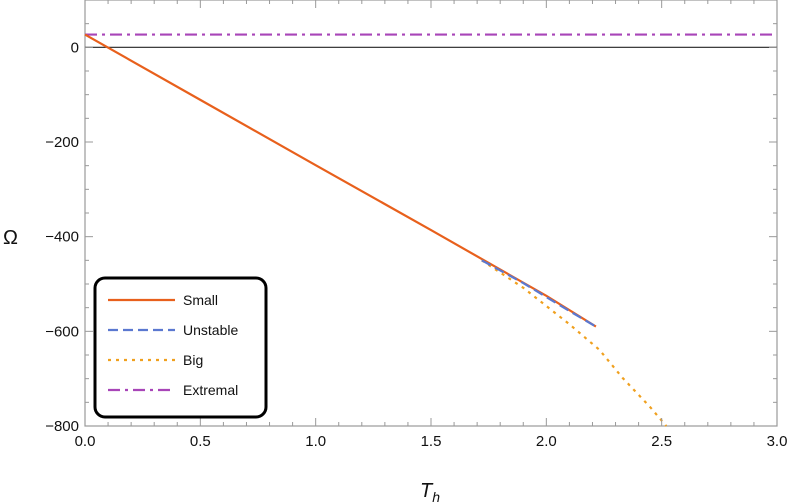 This screenshot has width=793, height=503. I want to click on y-tick-label: −800, so click(62, 426).